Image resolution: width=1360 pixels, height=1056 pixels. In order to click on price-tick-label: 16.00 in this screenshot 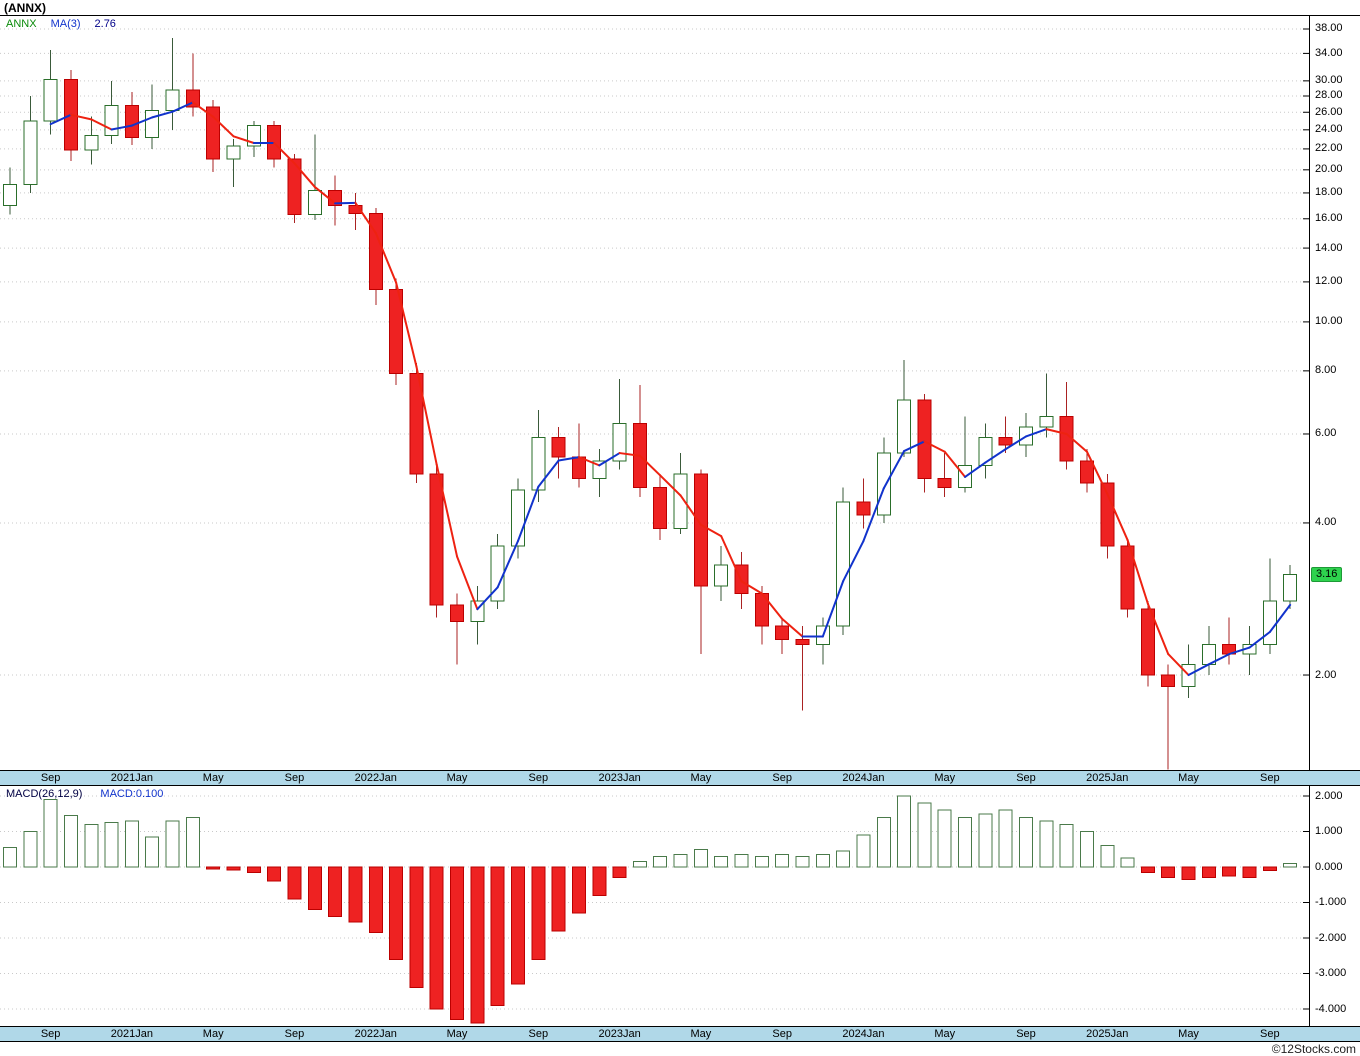, I will do `click(1329, 218)`.